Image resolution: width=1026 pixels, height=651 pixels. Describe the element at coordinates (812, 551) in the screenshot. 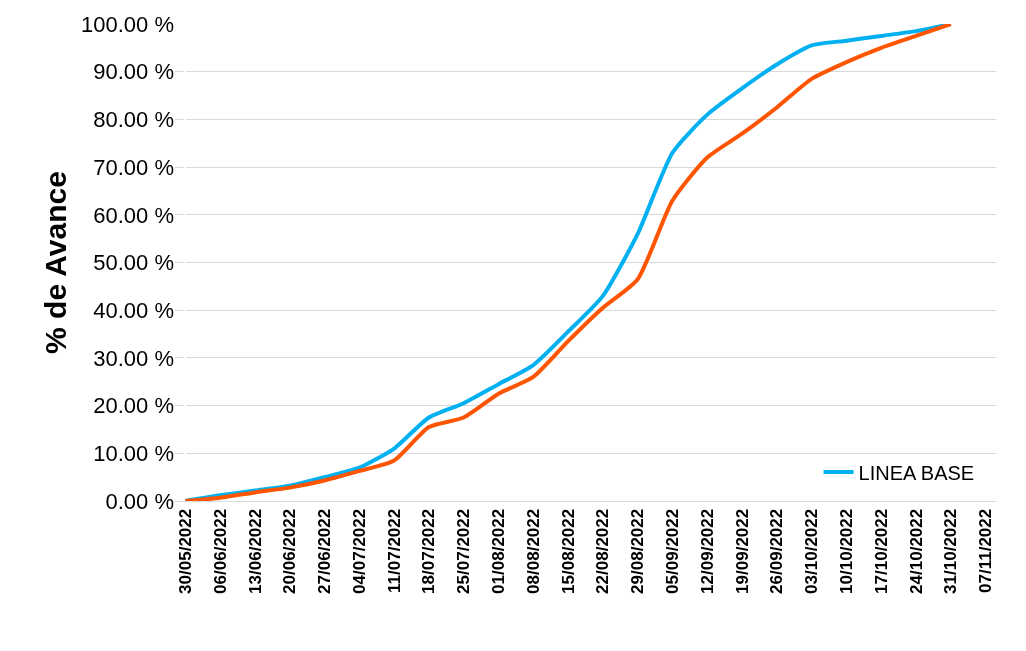

I see `x-tick-label: 03/10/2022` at that location.